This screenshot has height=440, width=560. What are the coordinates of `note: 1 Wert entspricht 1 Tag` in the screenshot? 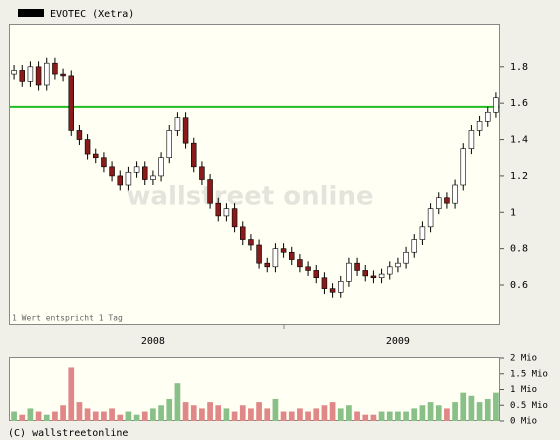 It's located at (67, 318).